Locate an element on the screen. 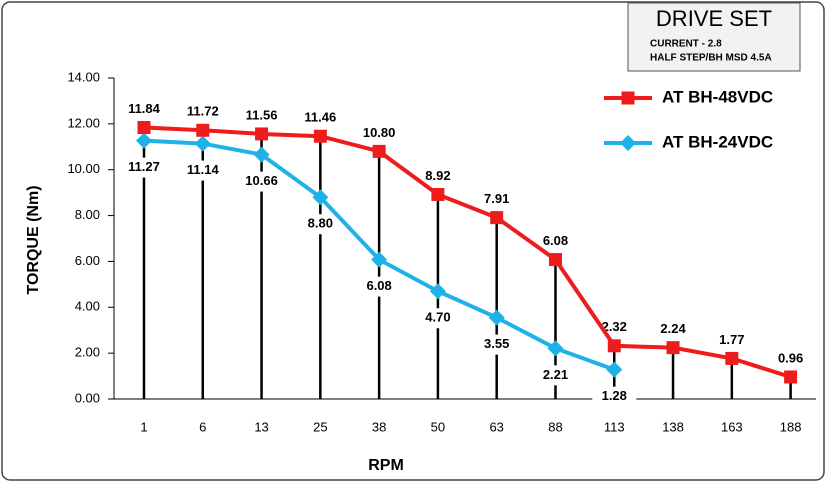  data-label: 11.14 is located at coordinates (203, 169).